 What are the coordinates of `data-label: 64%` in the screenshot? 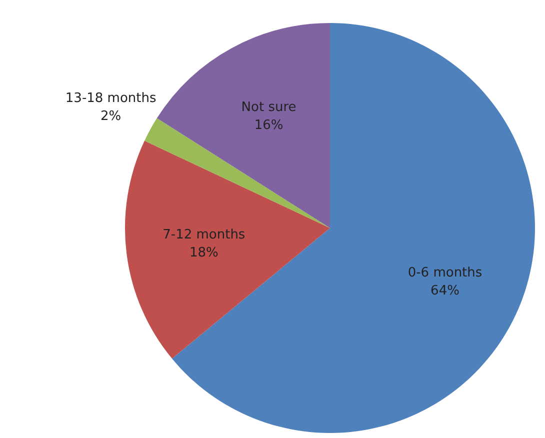 It's located at (445, 290).